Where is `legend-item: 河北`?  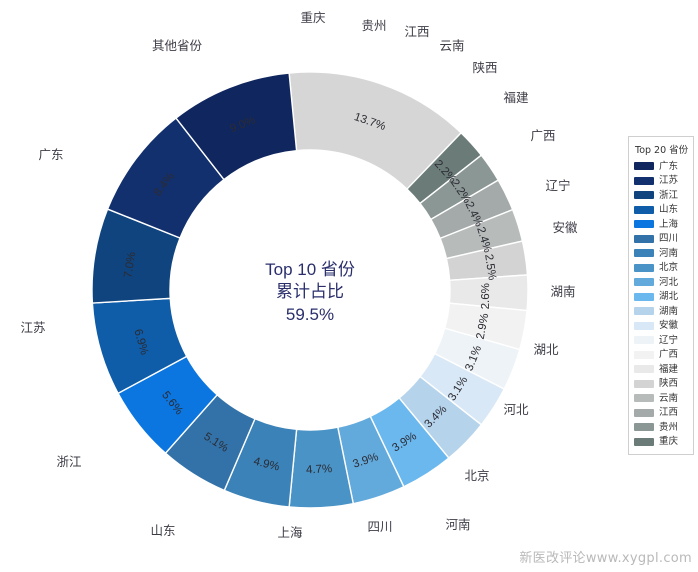 legend-item: 河北 is located at coordinates (661, 282).